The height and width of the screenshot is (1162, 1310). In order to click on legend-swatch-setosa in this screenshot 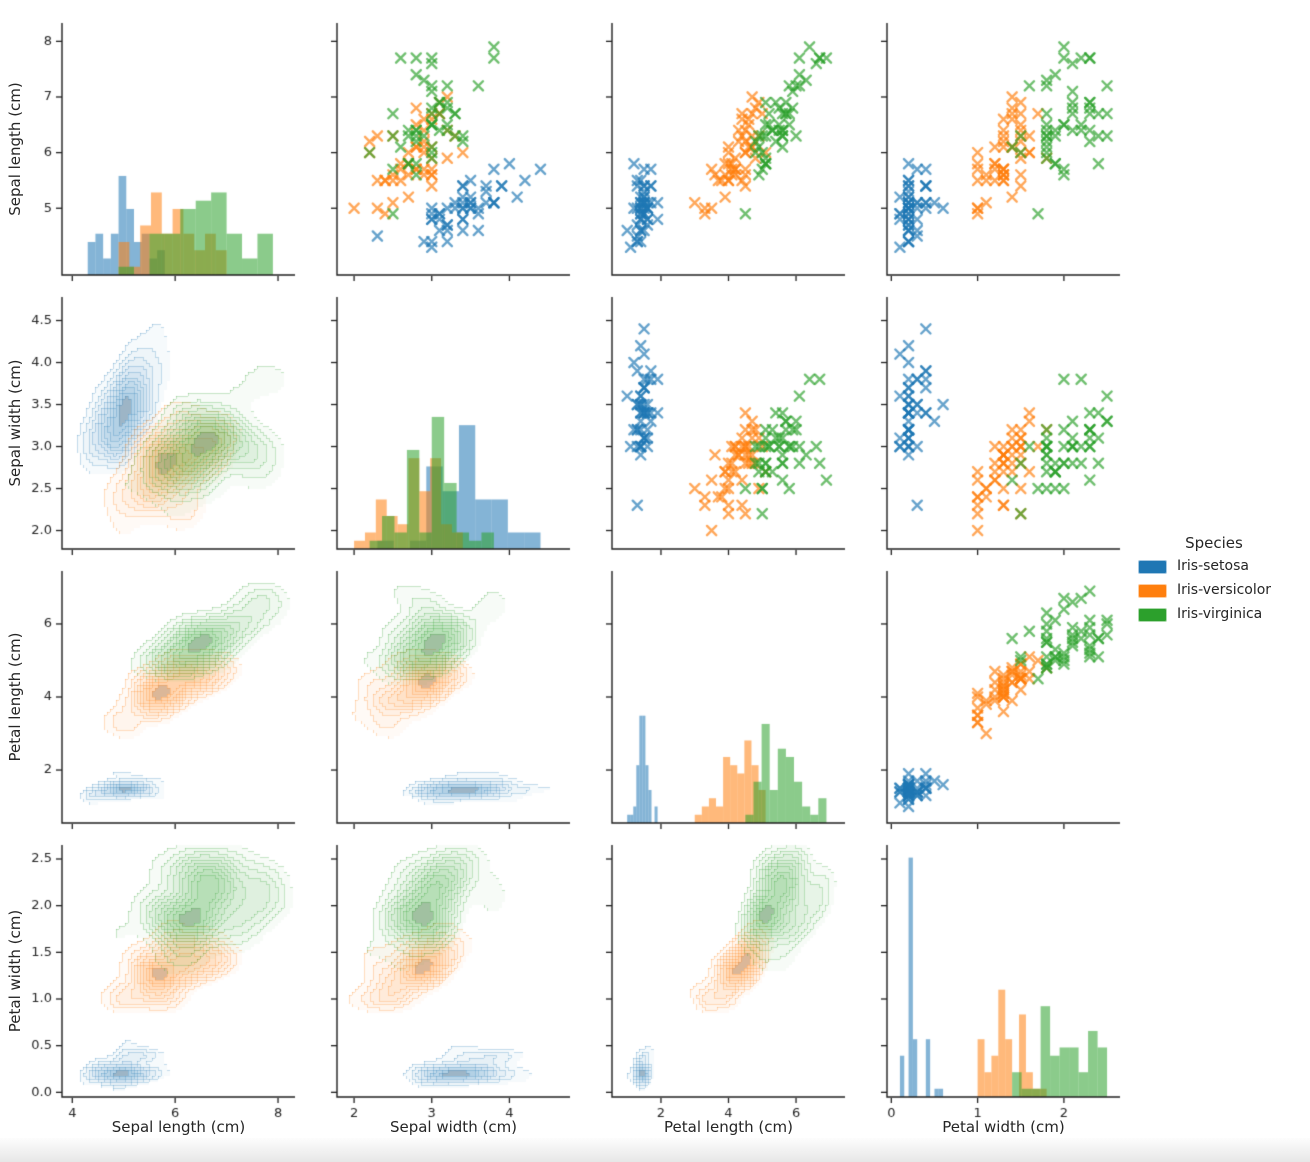, I will do `click(1152, 566)`.